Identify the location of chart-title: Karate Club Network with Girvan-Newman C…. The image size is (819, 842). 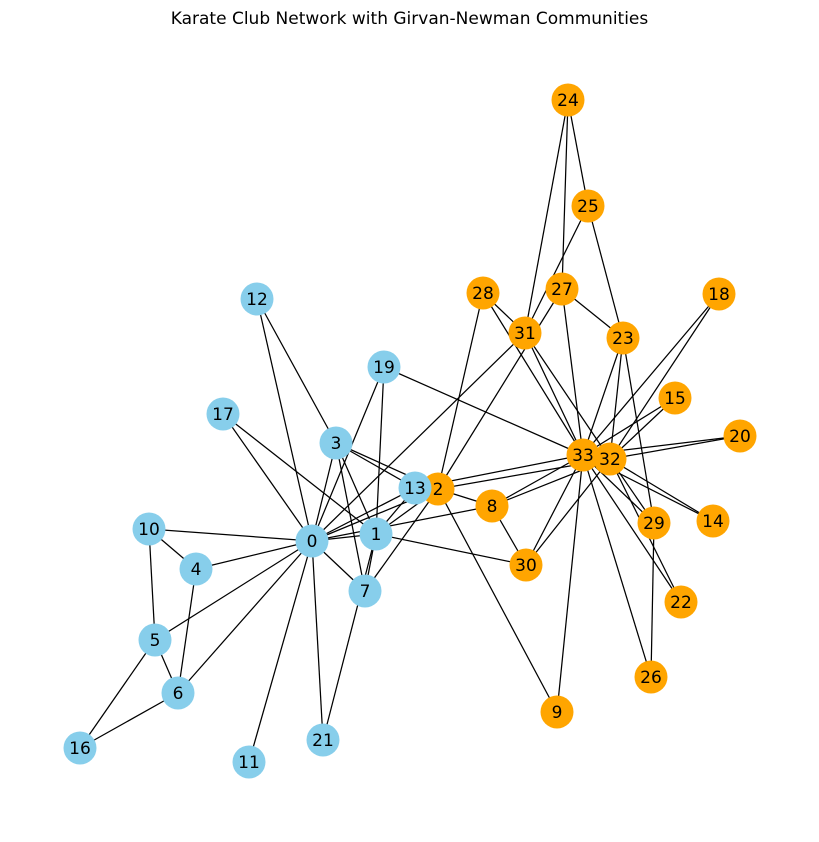
(409, 19).